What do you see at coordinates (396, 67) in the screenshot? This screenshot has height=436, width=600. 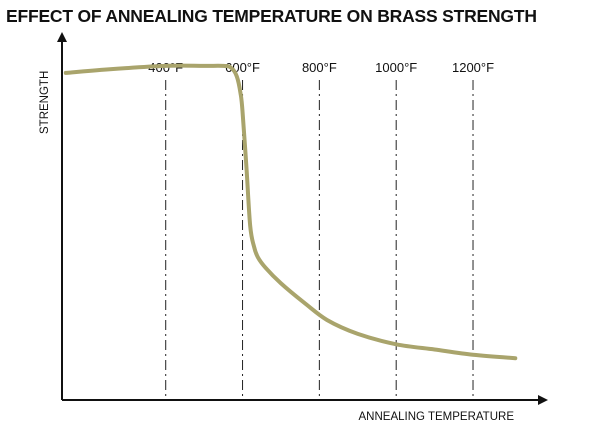 I see `x-tick-label: 1000°F` at bounding box center [396, 67].